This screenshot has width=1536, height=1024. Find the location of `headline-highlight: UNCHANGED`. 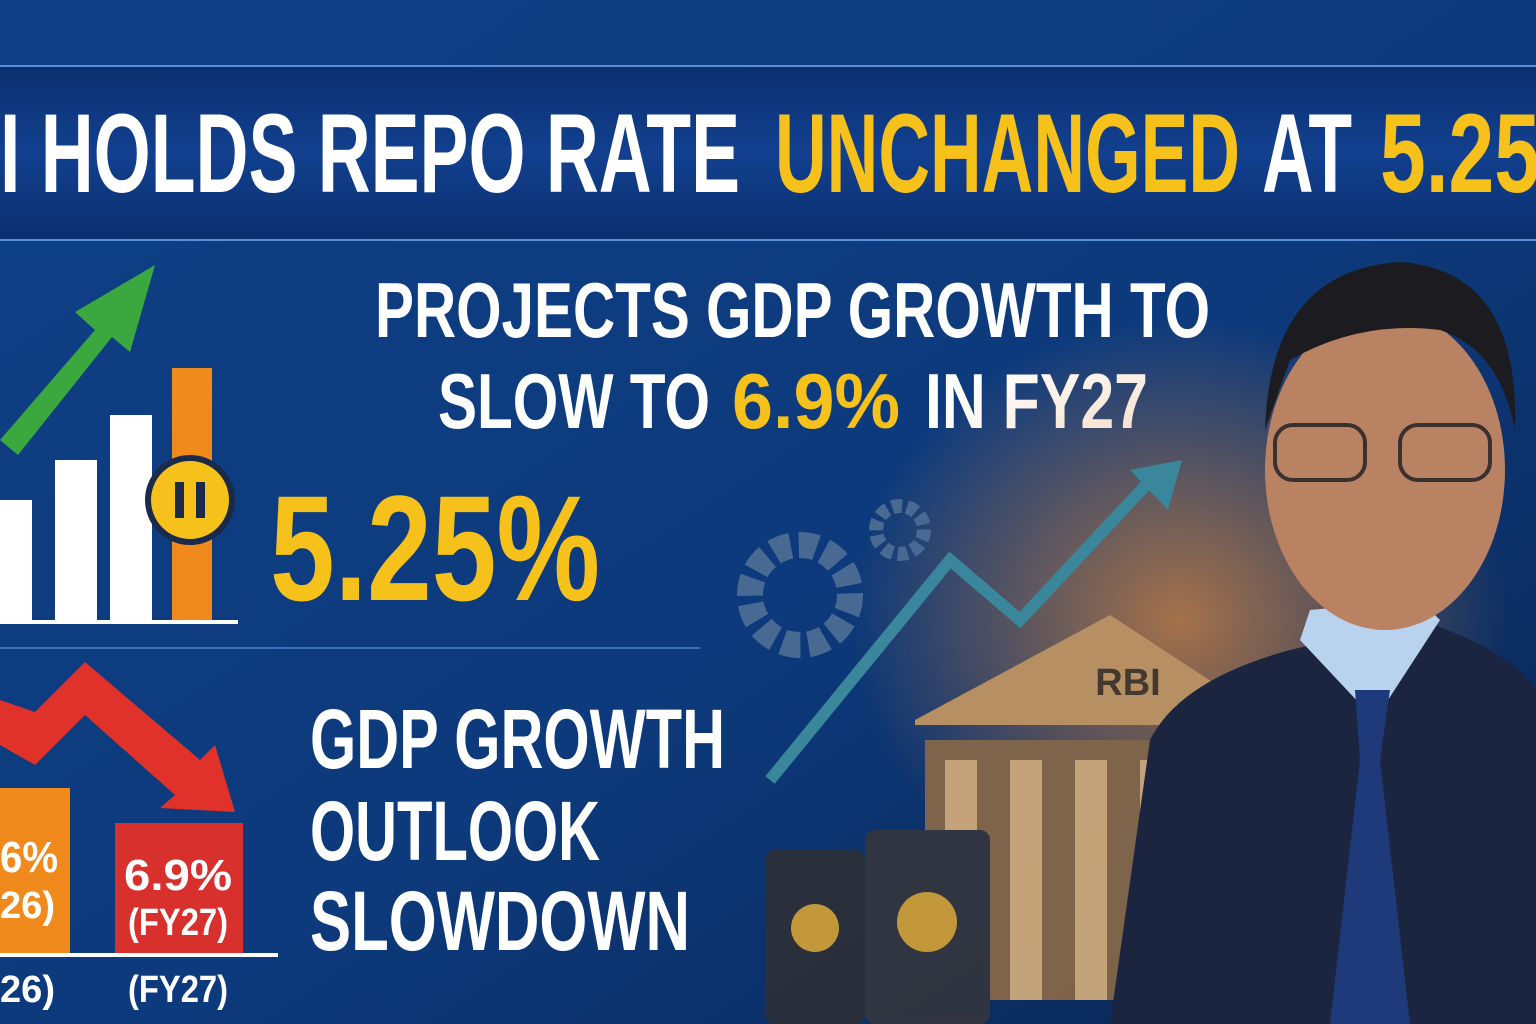

headline-highlight: UNCHANGED is located at coordinates (1007, 153).